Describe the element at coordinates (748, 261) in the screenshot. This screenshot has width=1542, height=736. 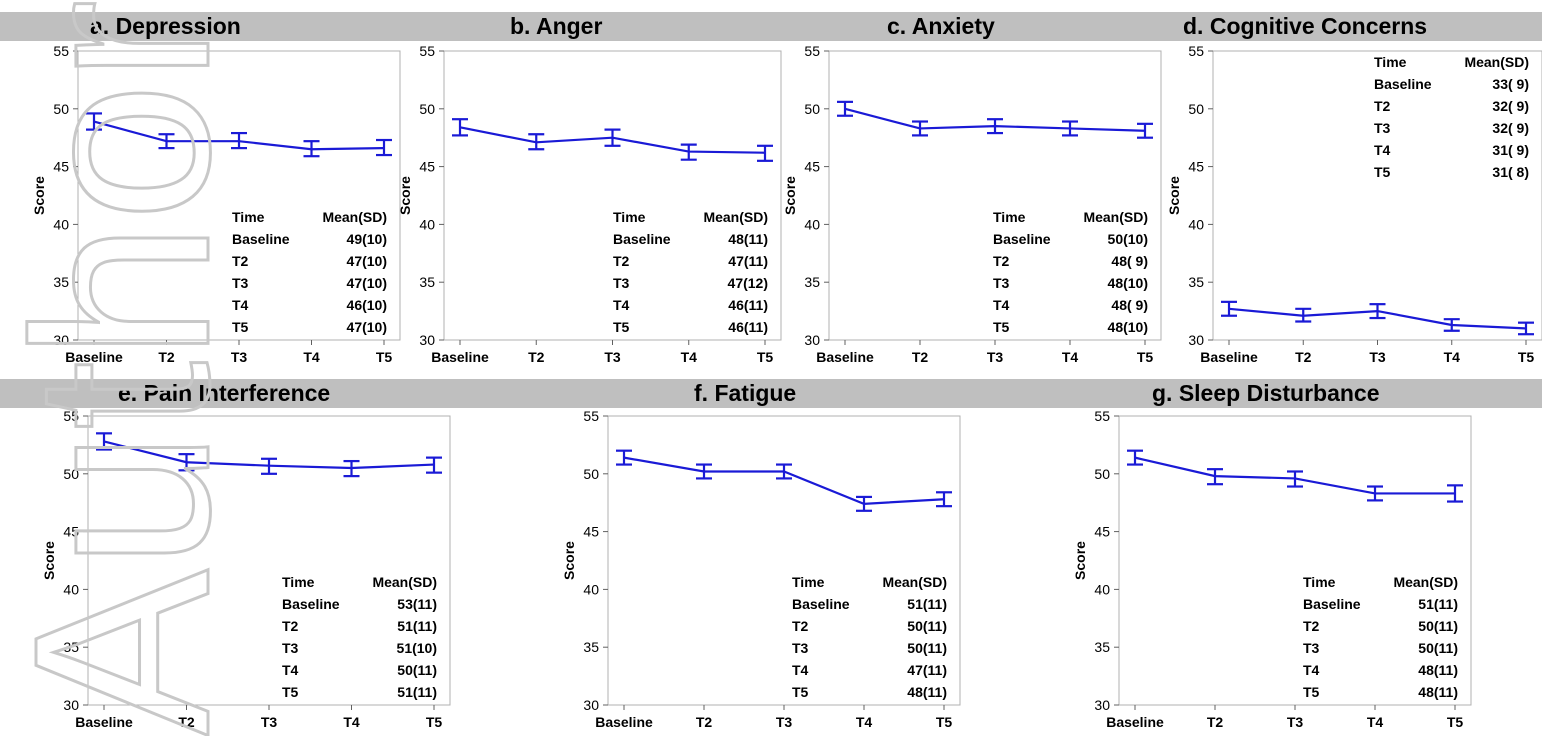
I see `table-cell-mean-sd: 47(11)` at that location.